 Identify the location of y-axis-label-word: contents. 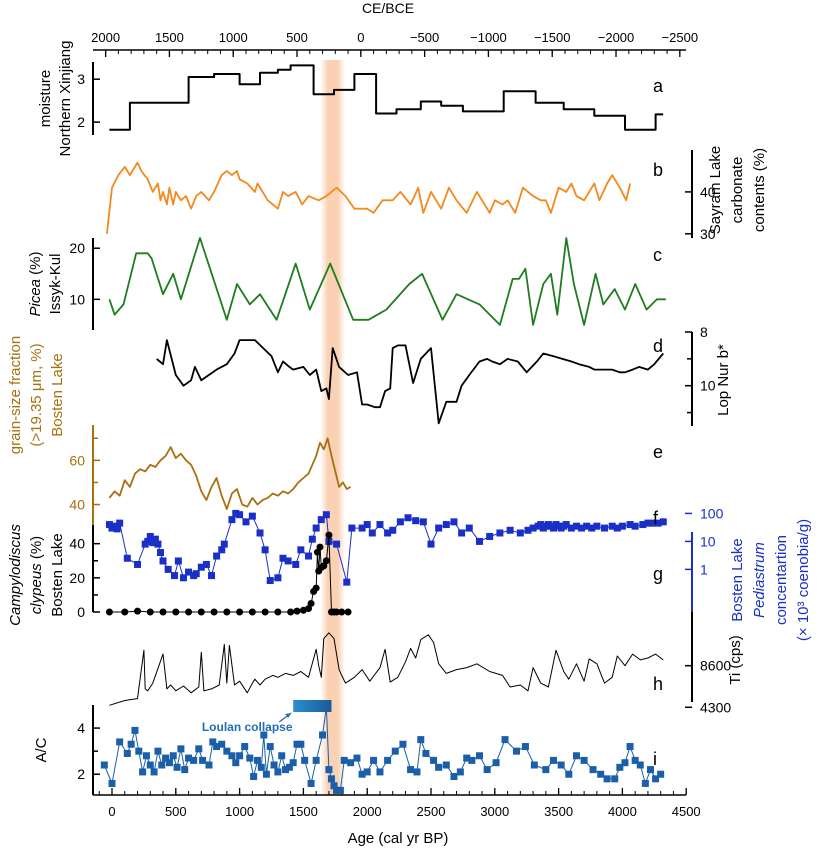
(759, 203).